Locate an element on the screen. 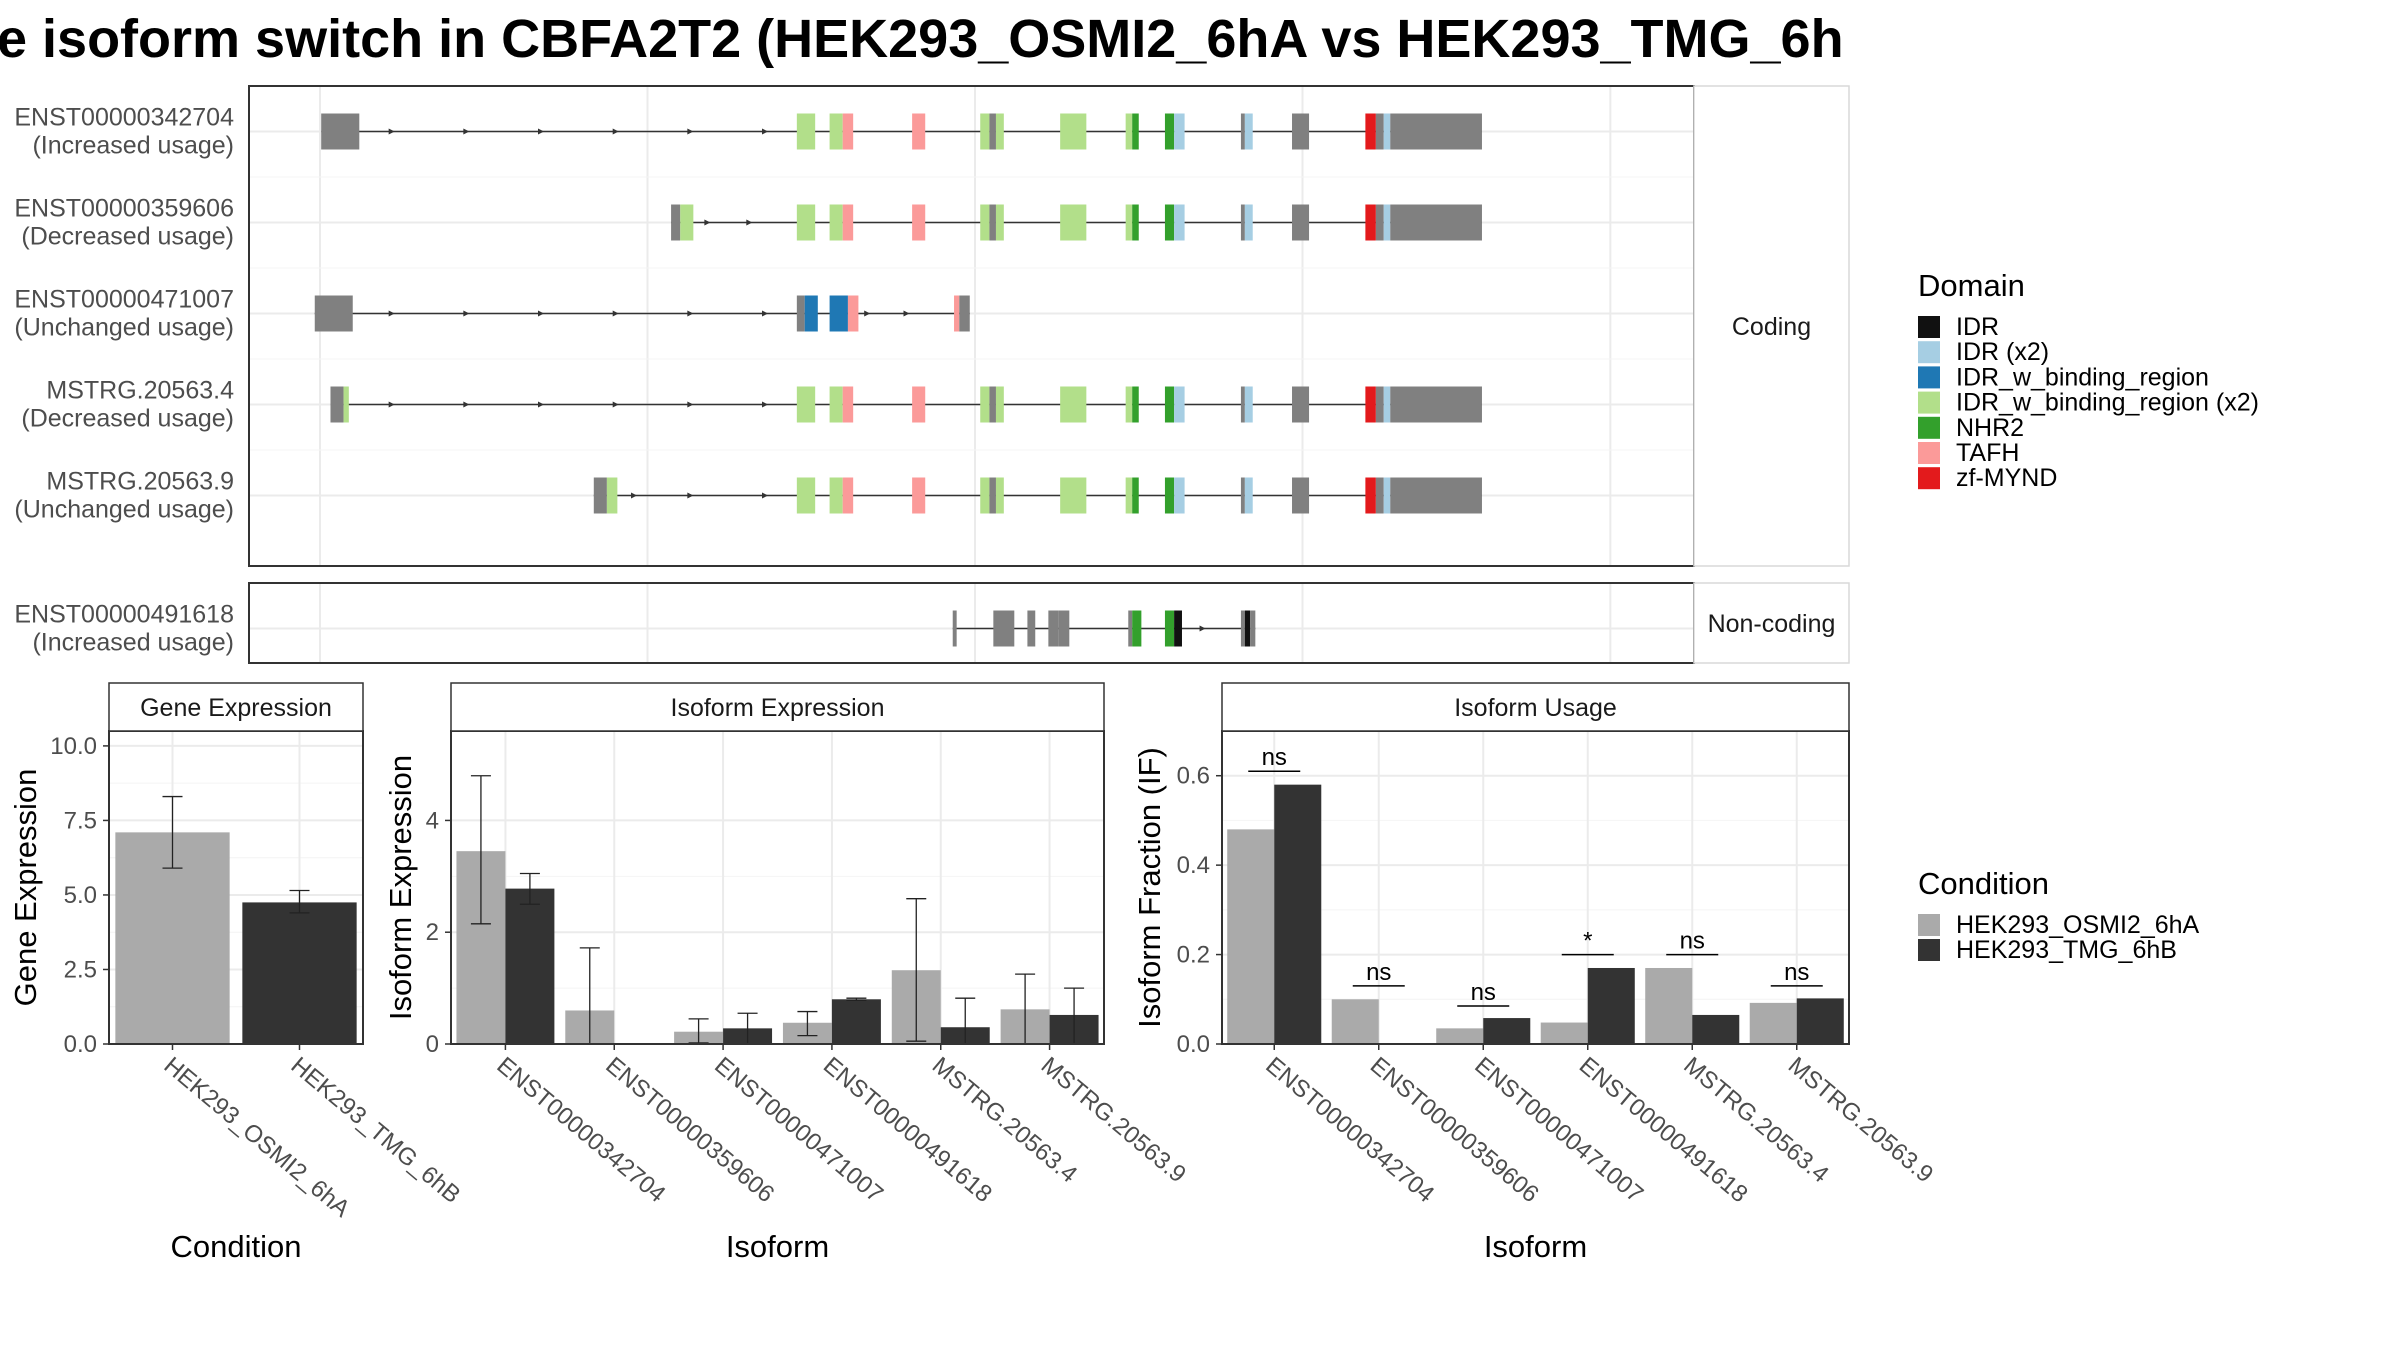 The width and height of the screenshot is (2400, 1350). x-tick-label: ENST00000359606 is located at coordinates (1454, 1130).